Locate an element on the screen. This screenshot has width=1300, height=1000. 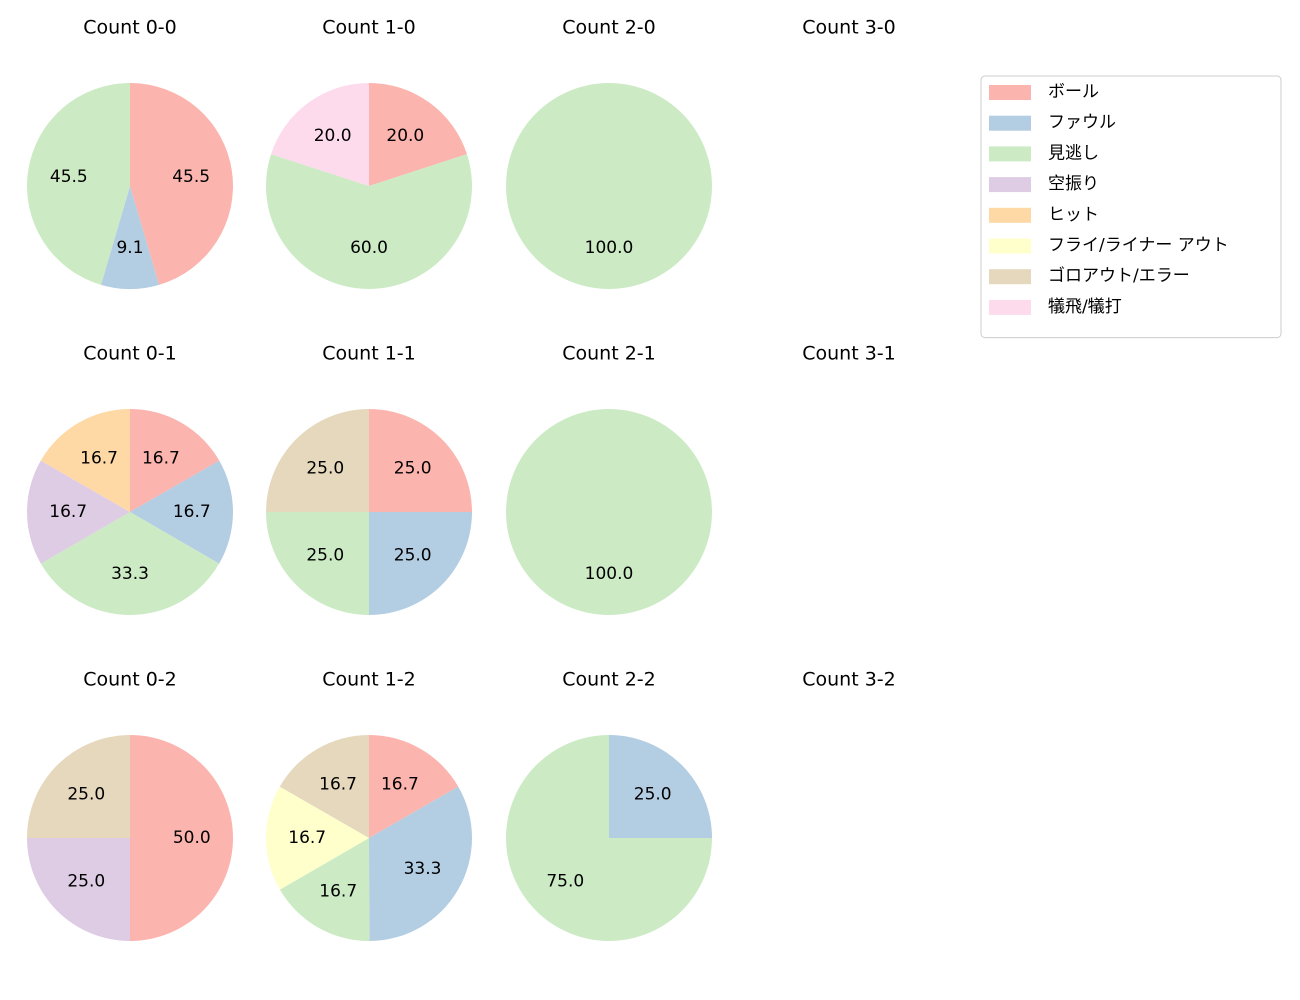
pie-title: Count 0-1 is located at coordinates (130, 354).